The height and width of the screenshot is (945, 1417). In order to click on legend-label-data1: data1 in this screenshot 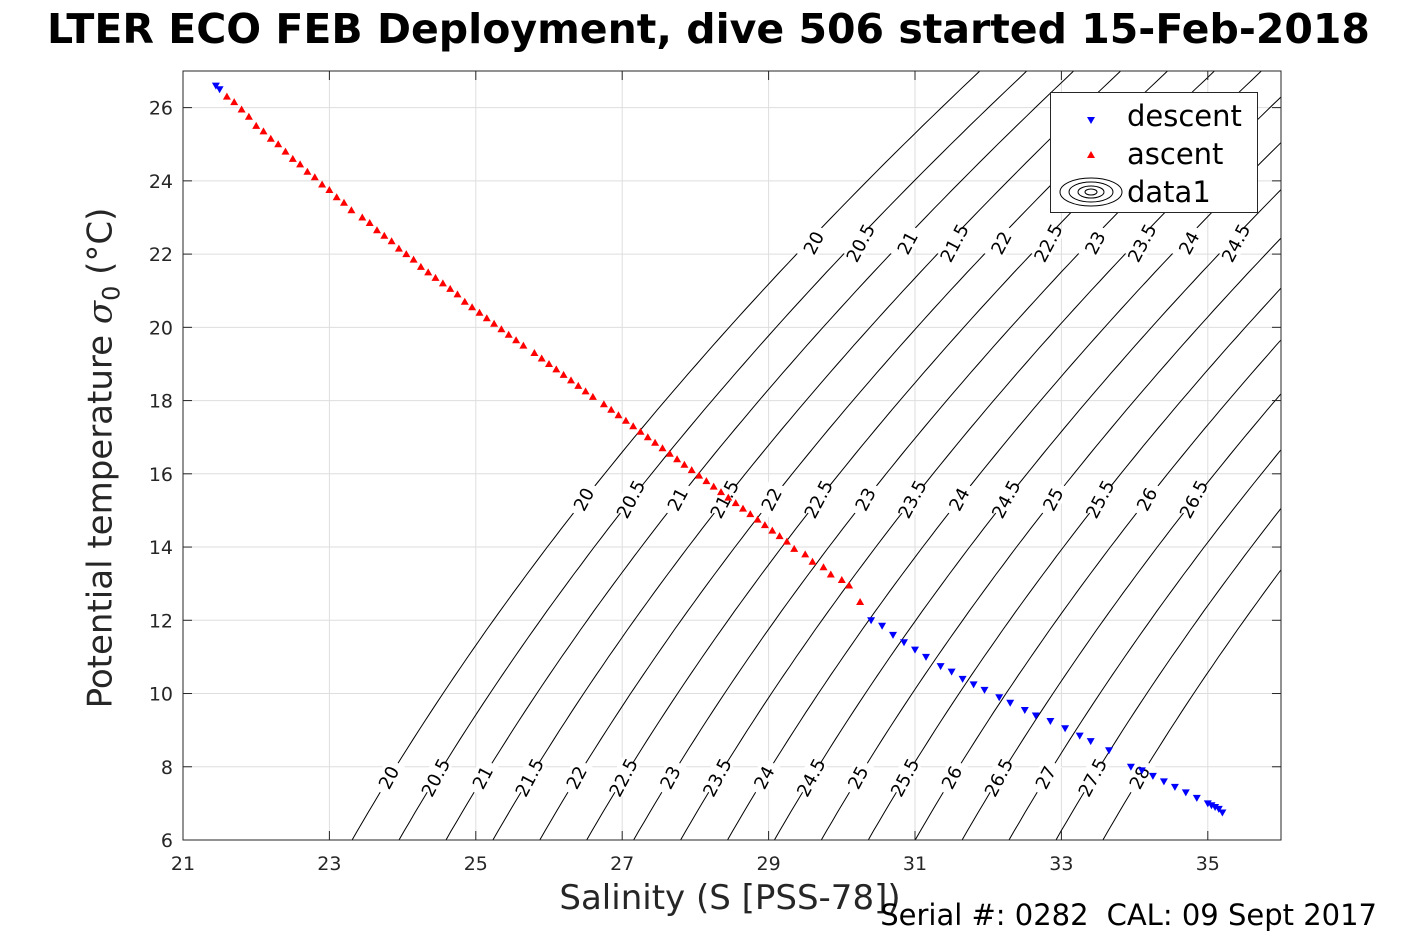, I will do `click(1169, 192)`.